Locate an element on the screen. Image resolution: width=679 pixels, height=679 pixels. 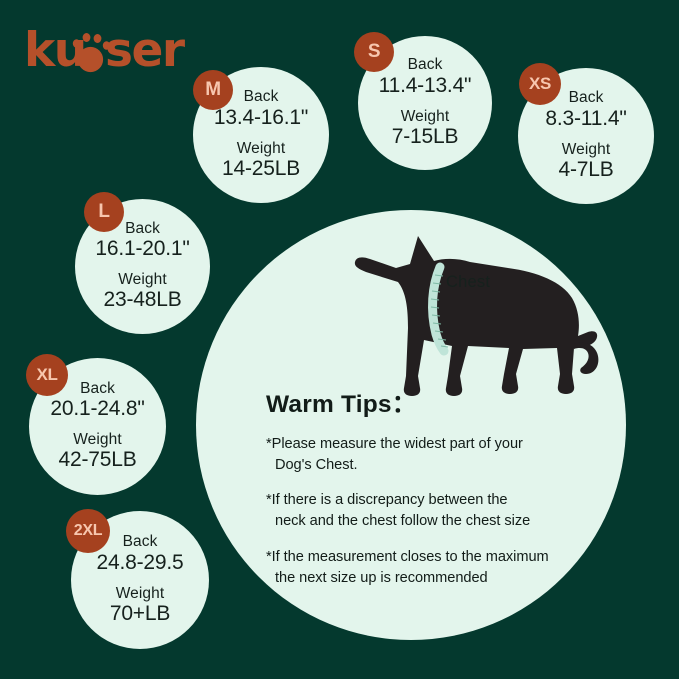
brand-logo: ku ser is located at coordinates (119, 50).